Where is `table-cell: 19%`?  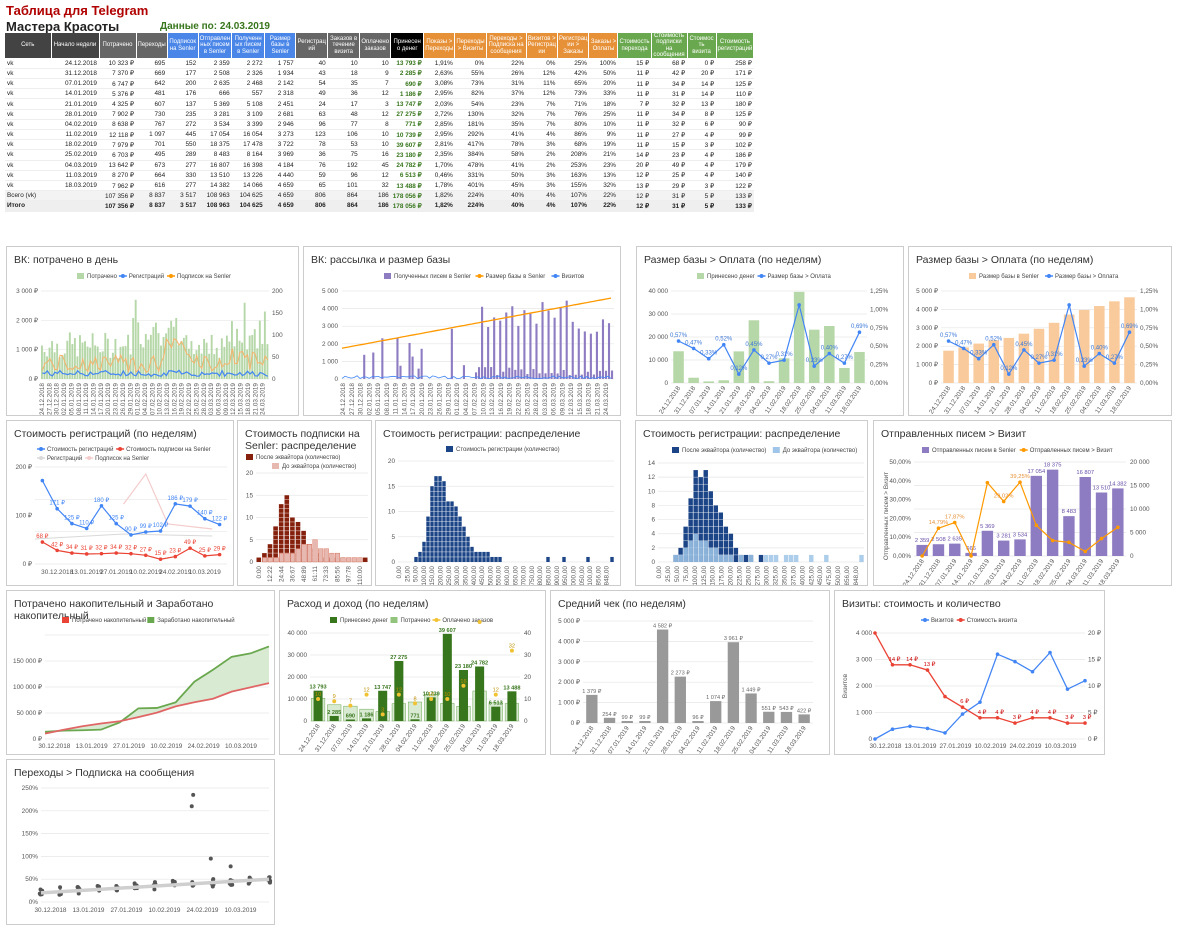
table-cell: 19% is located at coordinates (603, 145).